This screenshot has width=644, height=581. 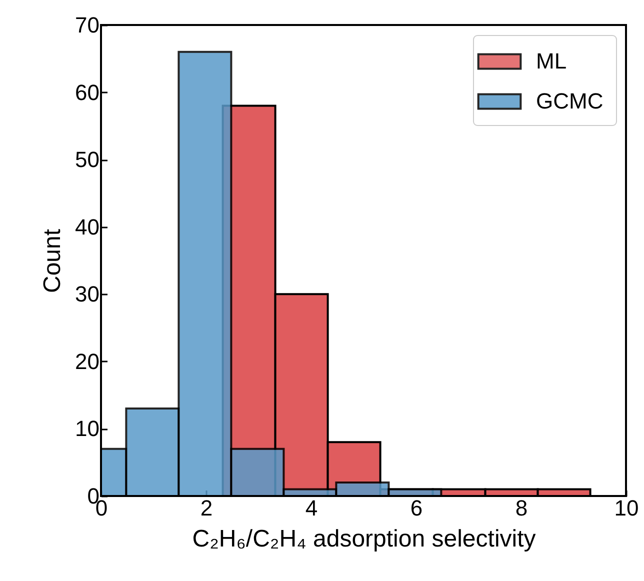 I want to click on legend-label: ML, so click(x=551, y=61).